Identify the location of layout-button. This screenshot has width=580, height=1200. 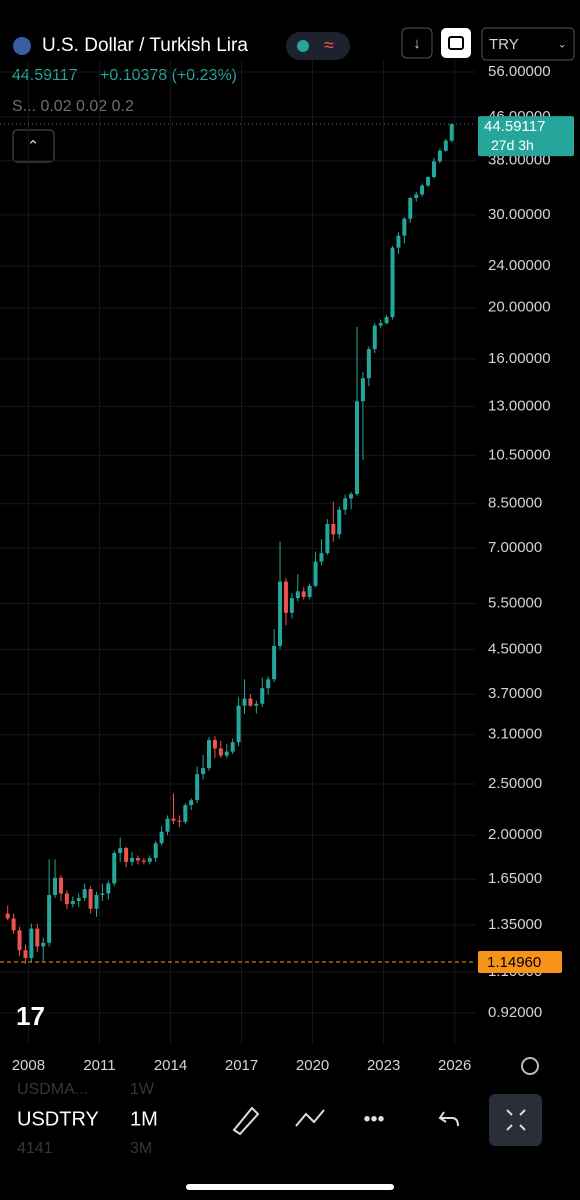
(456, 43).